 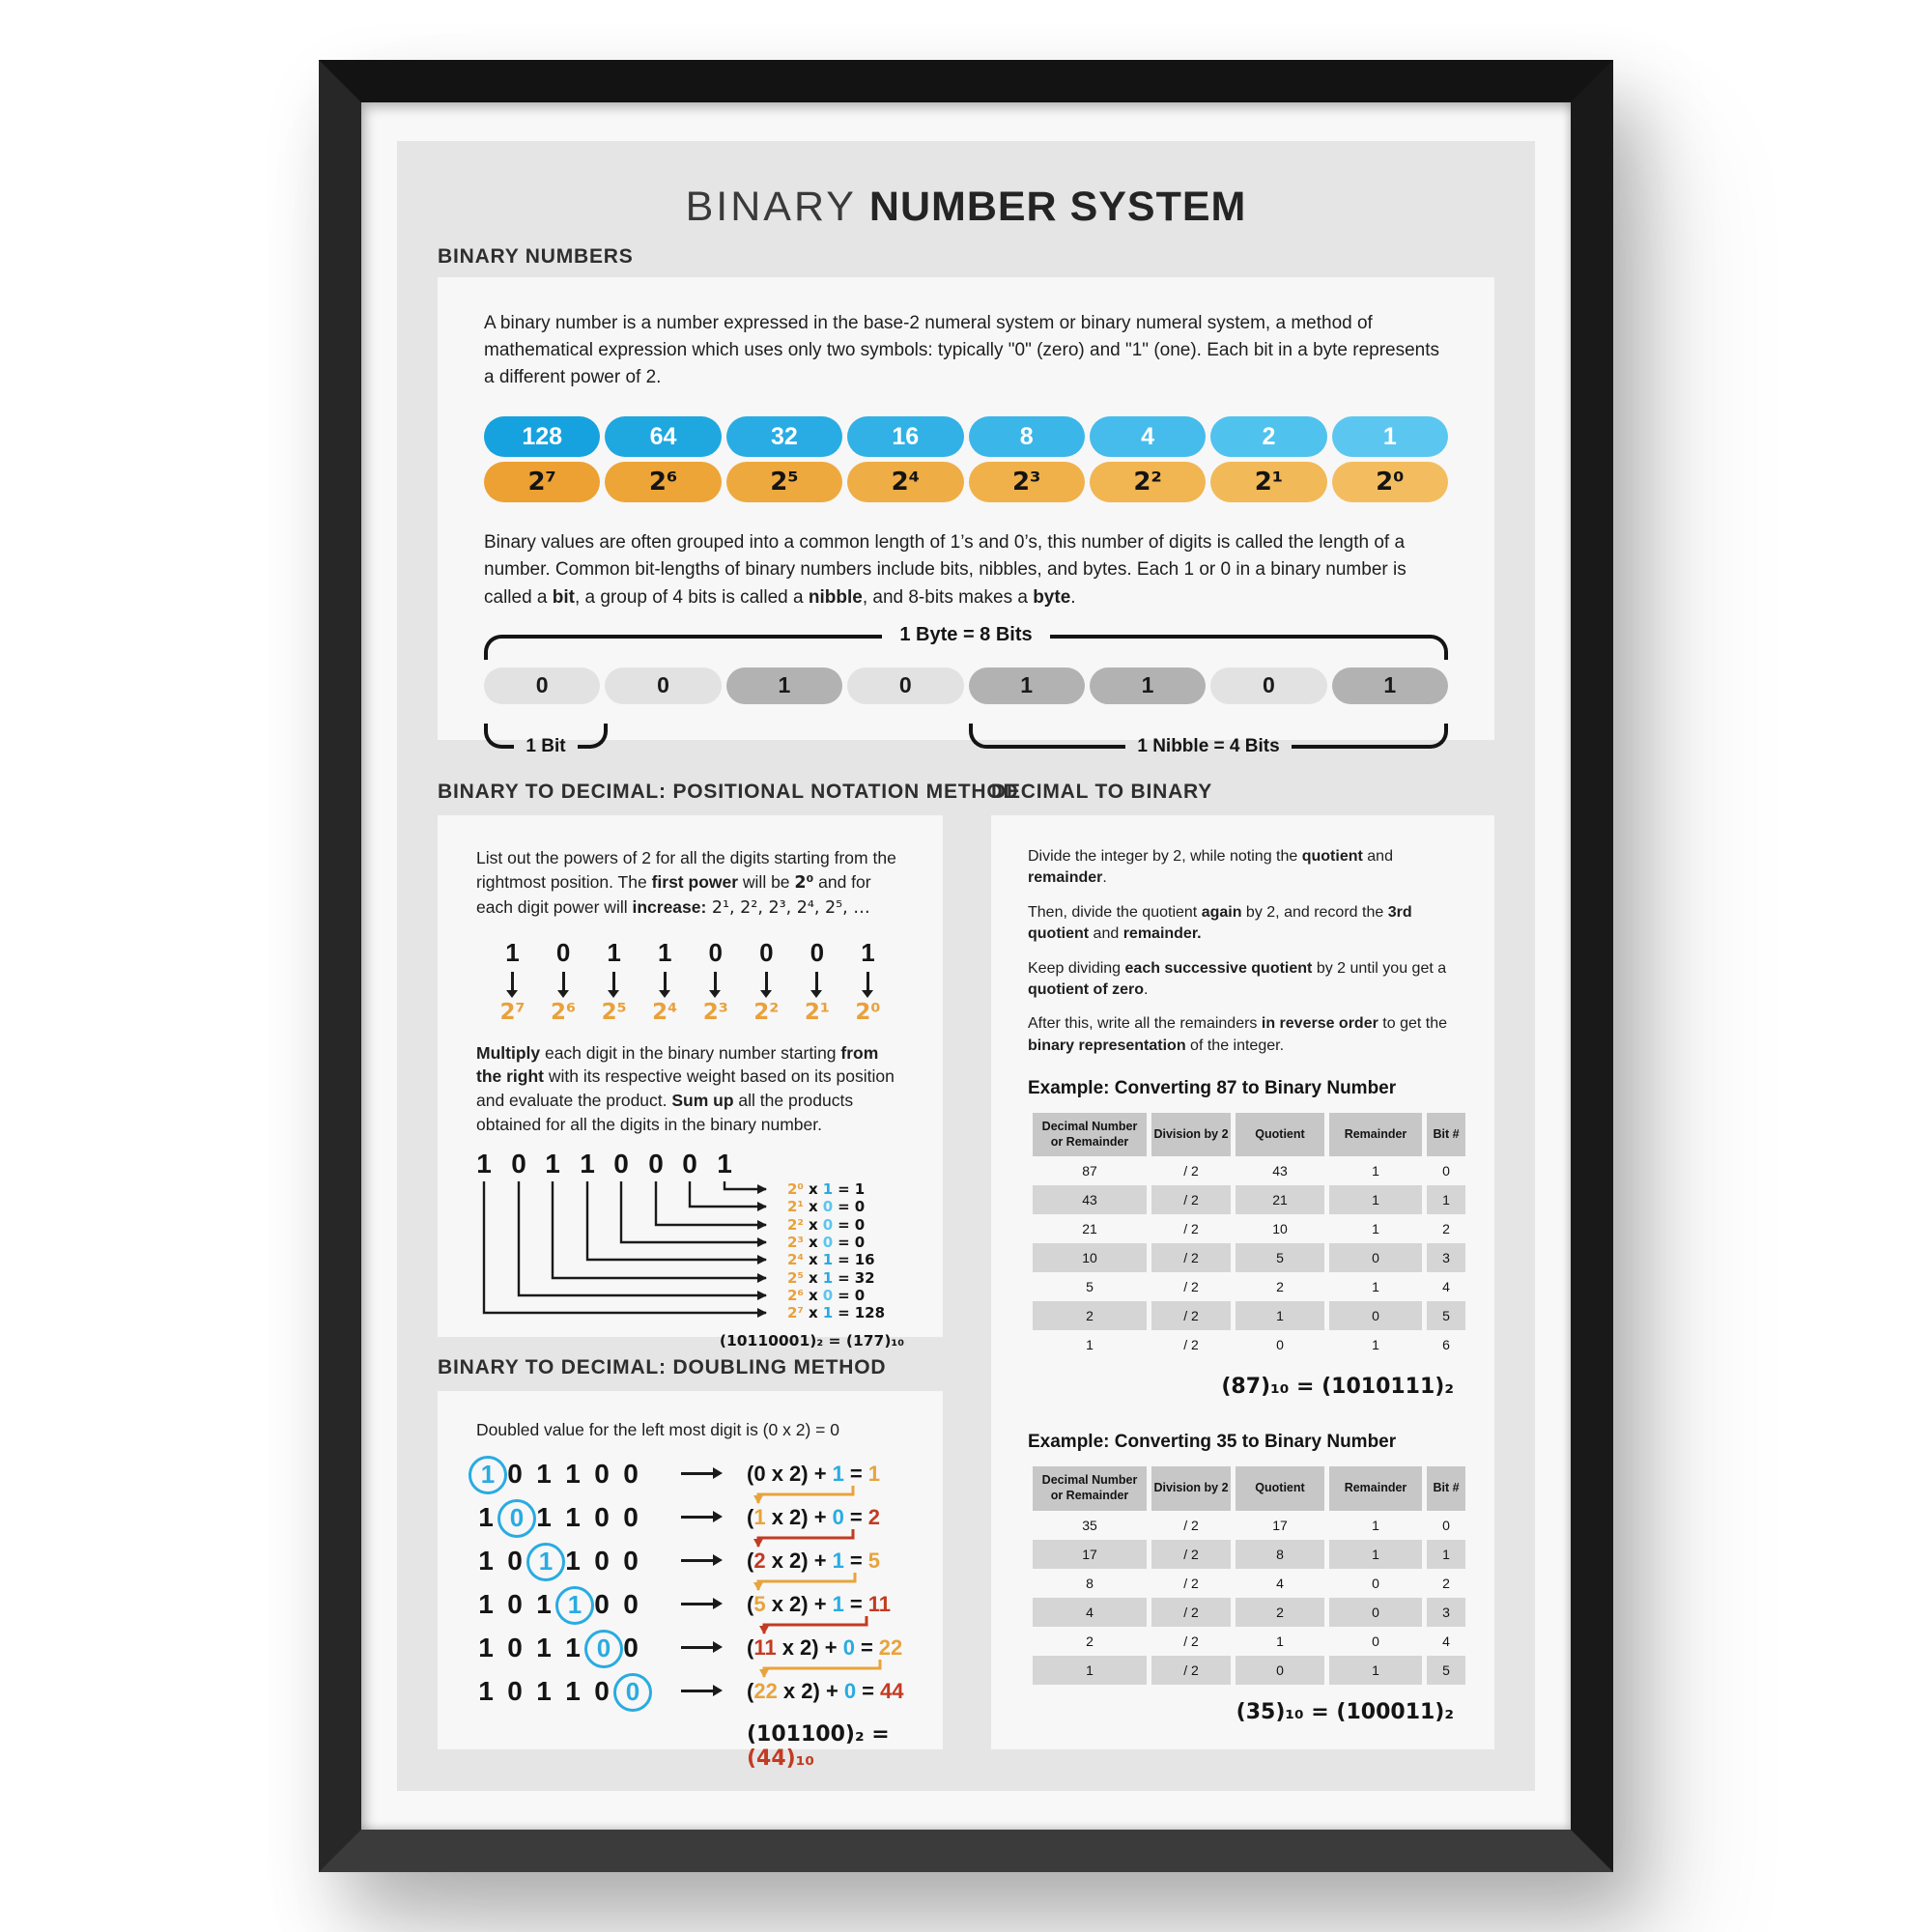 What do you see at coordinates (771, 207) in the screenshot?
I see `title-part-1: BINARY` at bounding box center [771, 207].